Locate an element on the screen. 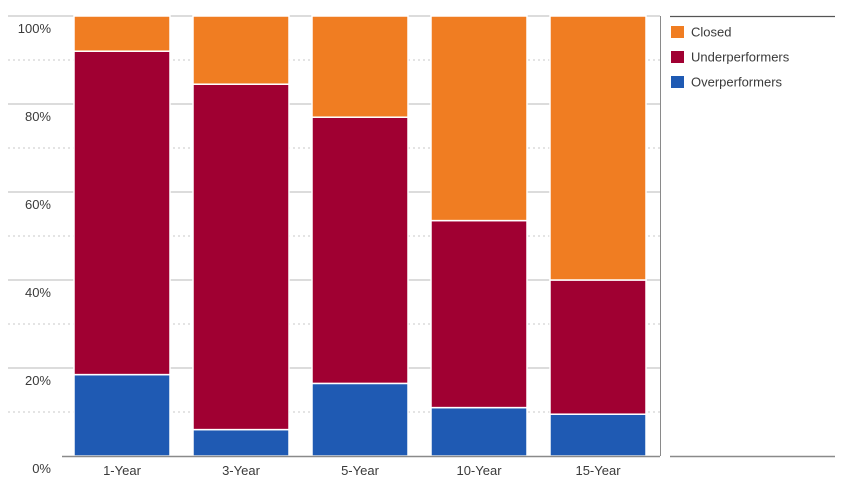 This screenshot has width=848, height=487. legend-item-underperformers: Underperformers is located at coordinates (730, 57).